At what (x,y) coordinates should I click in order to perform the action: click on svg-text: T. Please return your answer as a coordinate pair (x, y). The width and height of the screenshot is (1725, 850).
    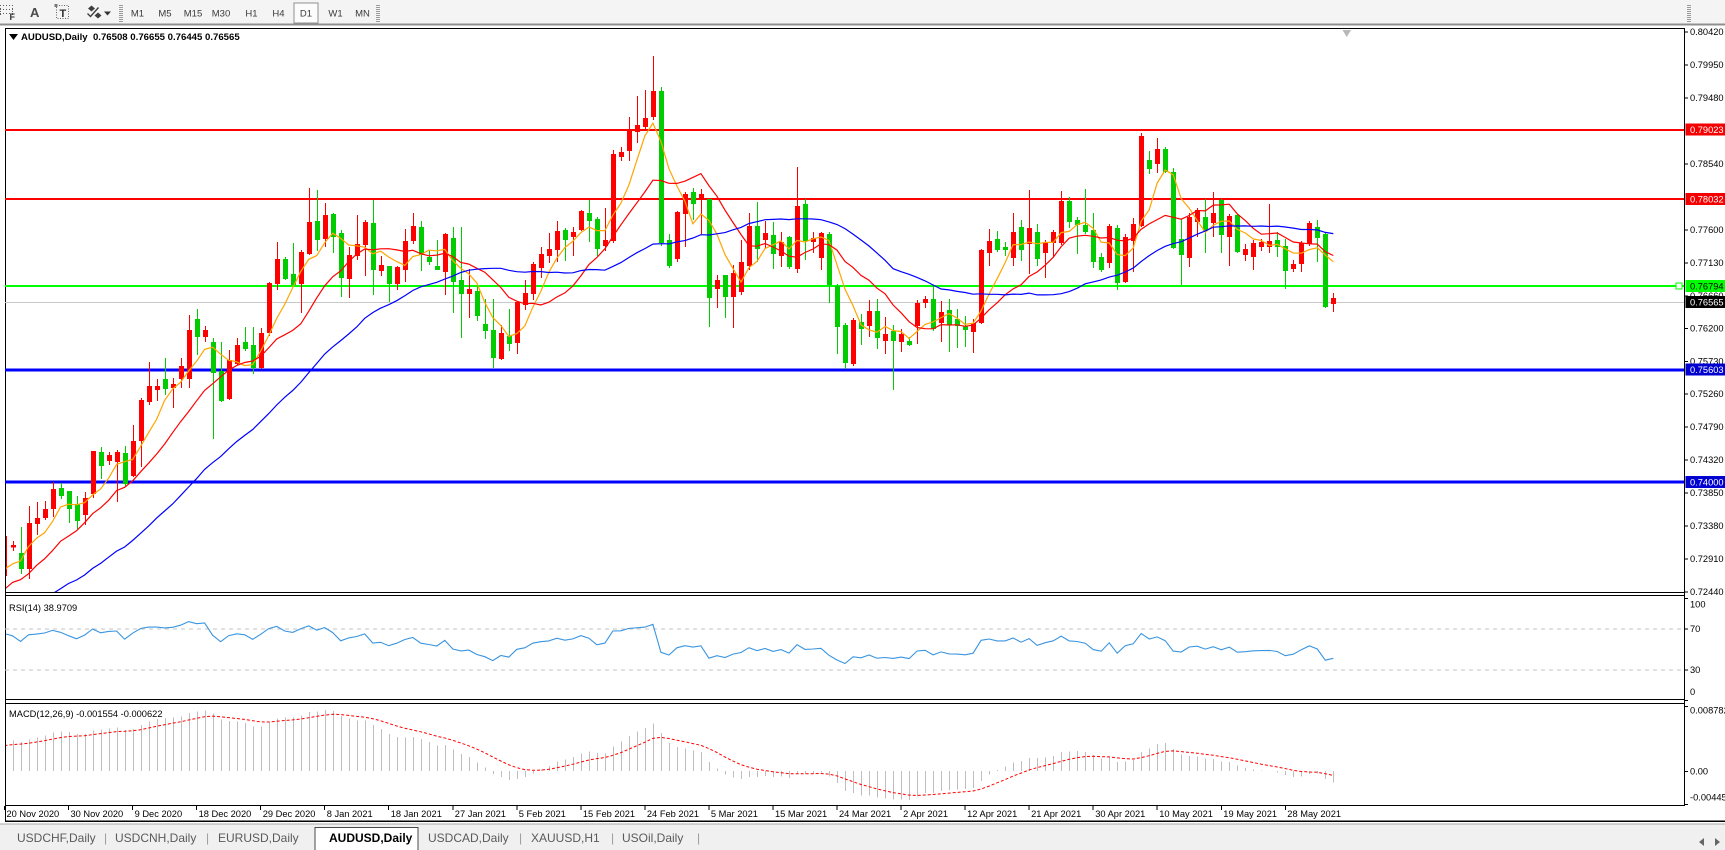
    Looking at the image, I should click on (63, 14).